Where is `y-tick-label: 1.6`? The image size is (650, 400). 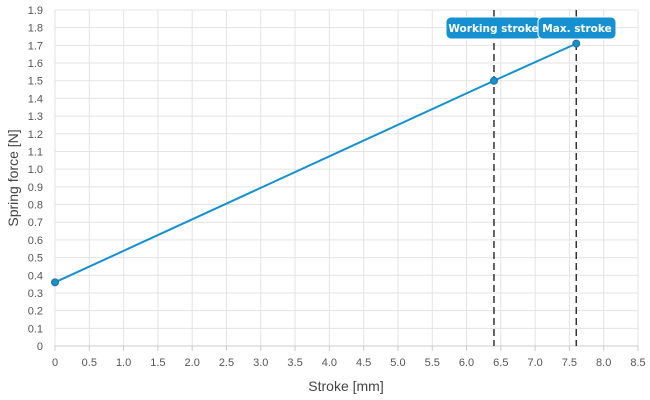
y-tick-label: 1.6 is located at coordinates (35, 64).